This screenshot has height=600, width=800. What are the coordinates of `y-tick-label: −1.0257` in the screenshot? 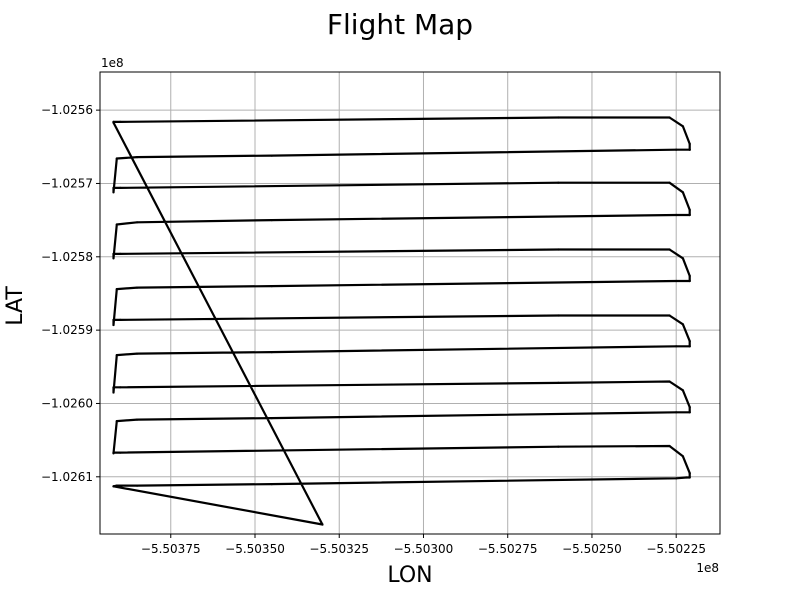 It's located at (67, 183).